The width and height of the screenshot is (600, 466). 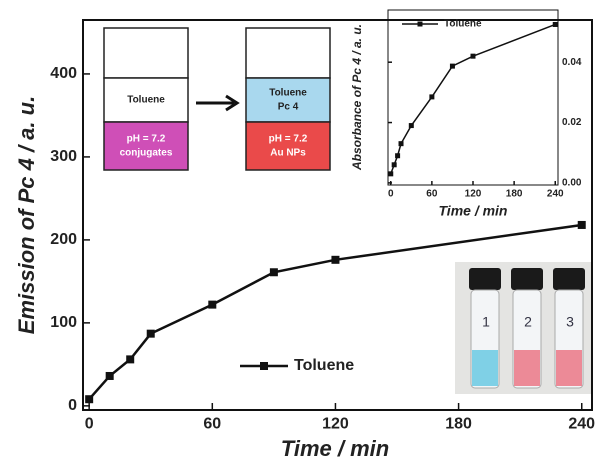 I want to click on y-axis-title: Emission of Pc 4 / a. u., so click(x=26, y=215).